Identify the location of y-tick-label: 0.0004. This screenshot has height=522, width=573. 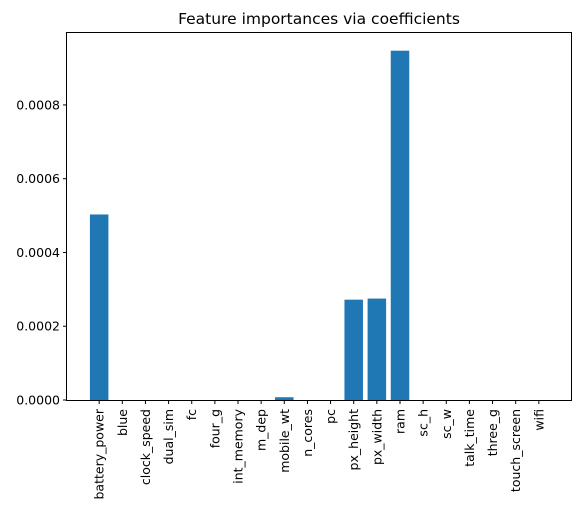
(38, 252).